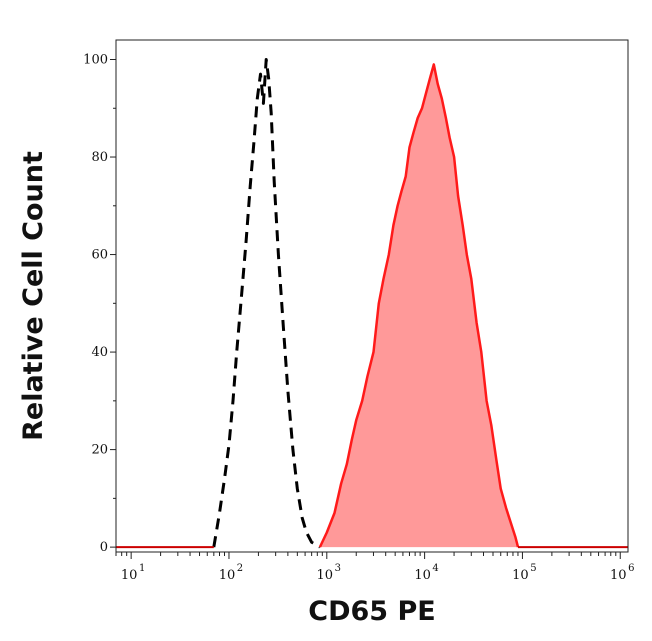 The height and width of the screenshot is (641, 652). I want to click on y-axis-title: Relative Cell Count, so click(33, 296).